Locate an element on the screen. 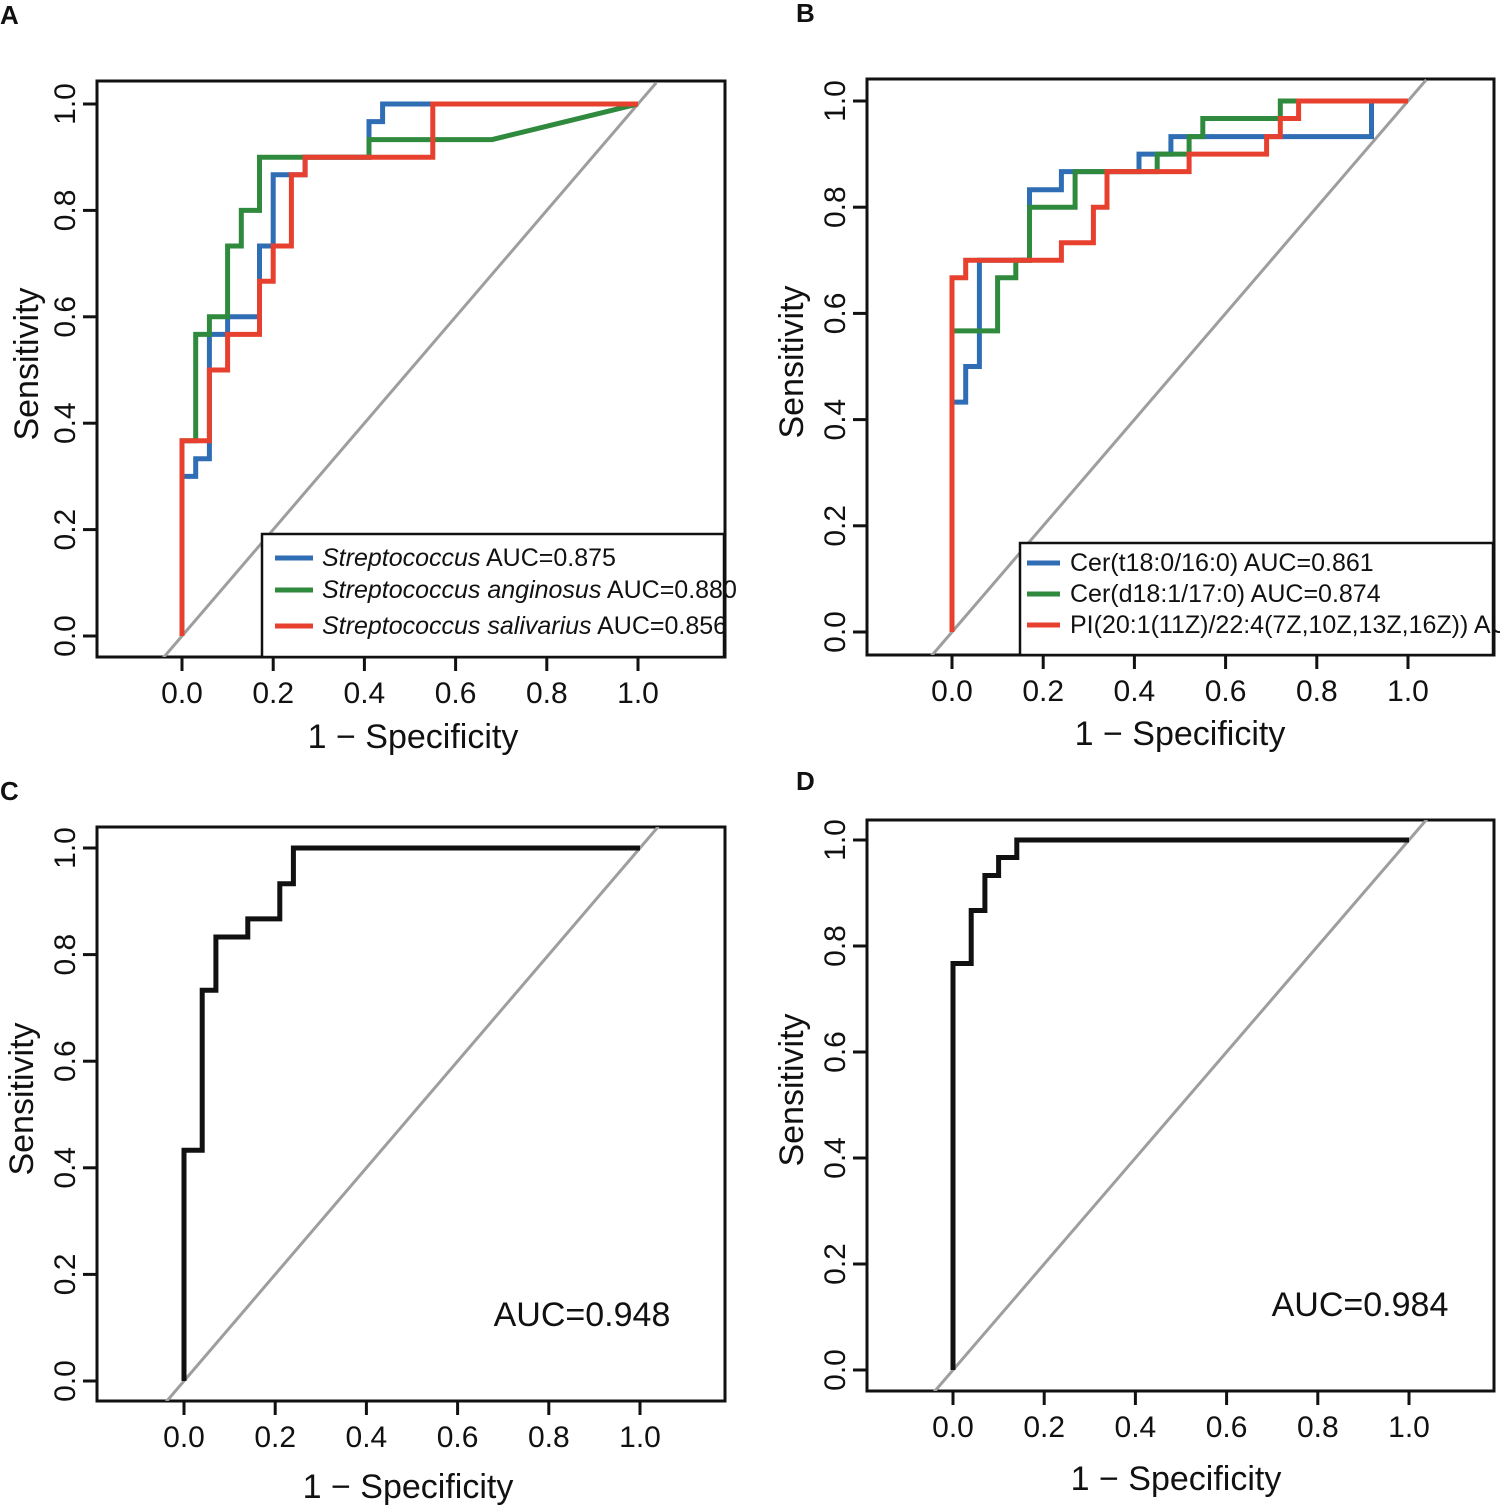 The width and height of the screenshot is (1500, 1510). panel-label: B is located at coordinates (805, 14).